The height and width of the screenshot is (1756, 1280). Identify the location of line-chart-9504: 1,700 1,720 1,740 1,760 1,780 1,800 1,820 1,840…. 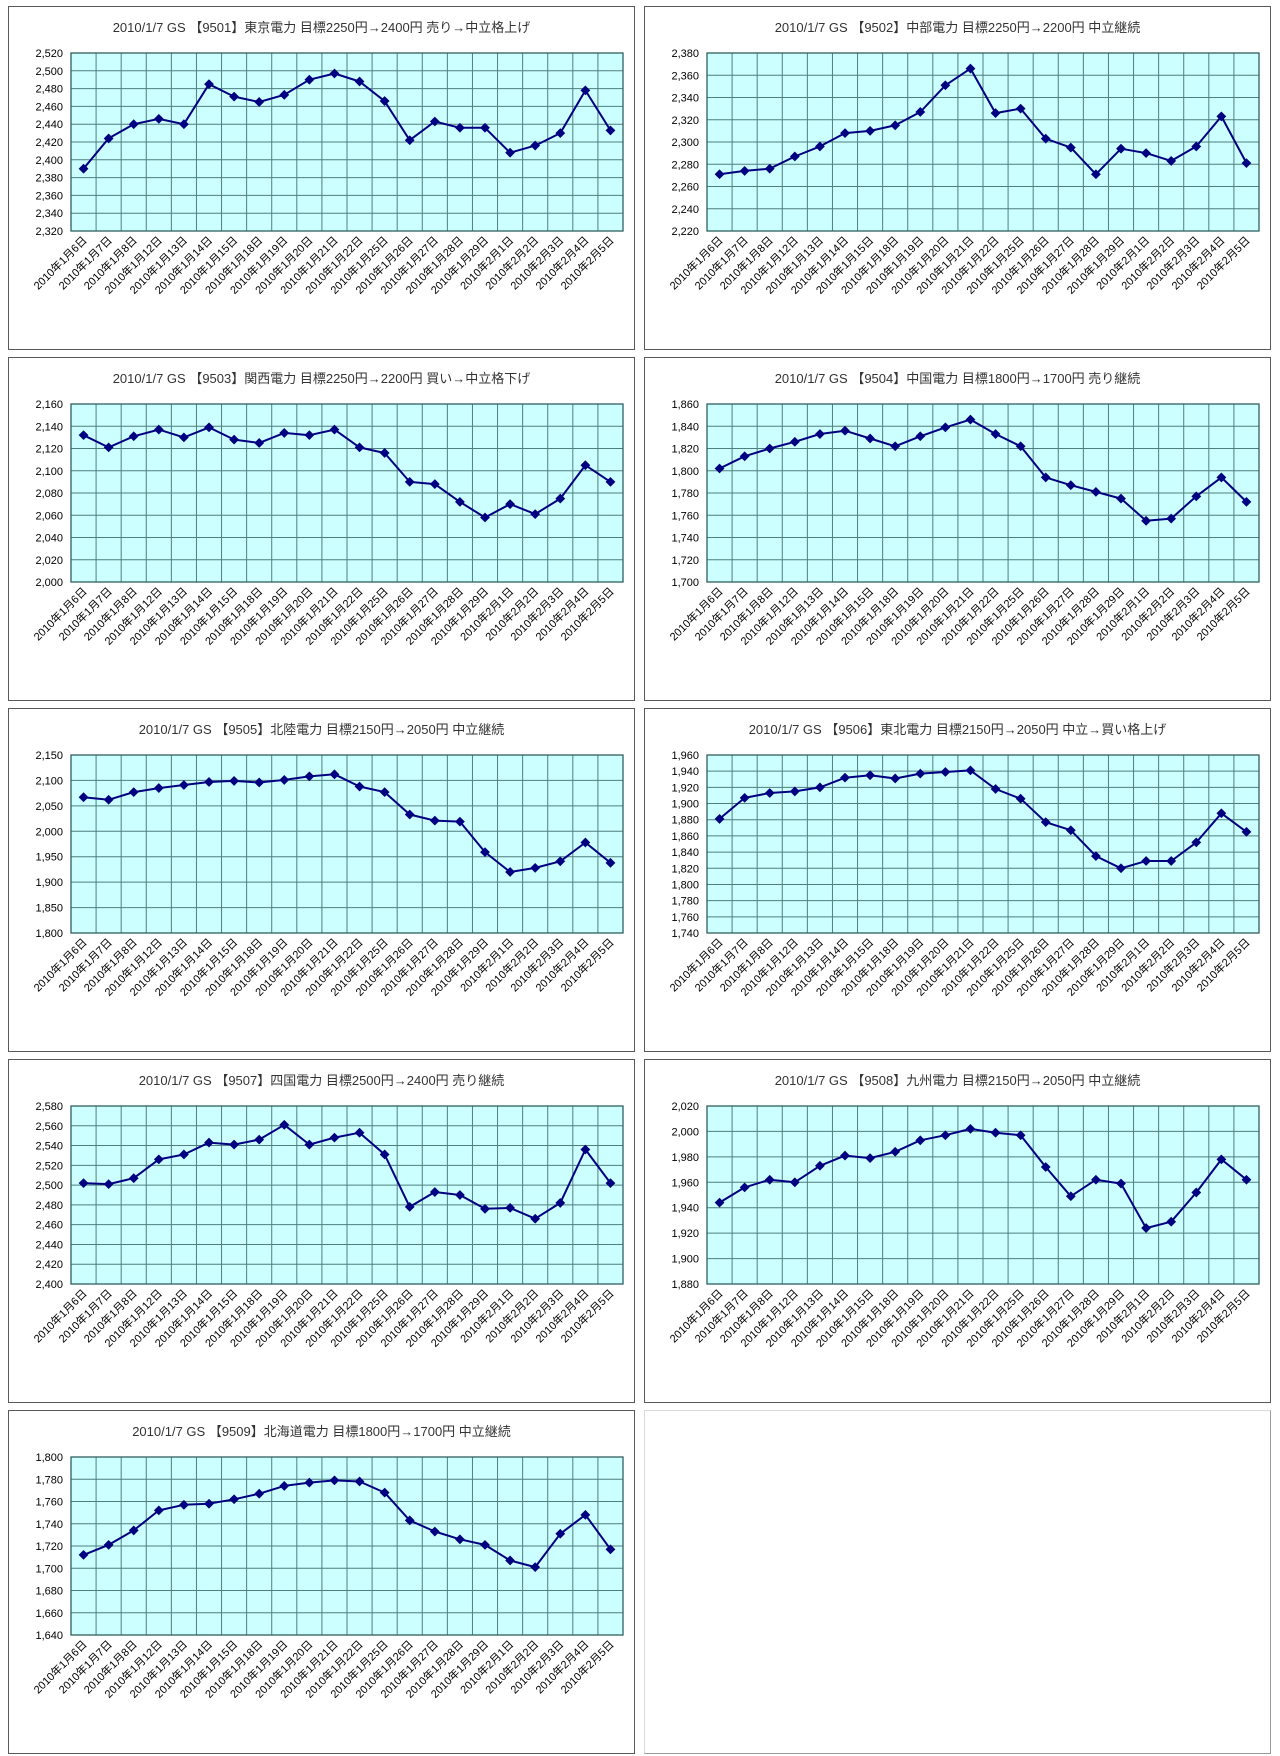
(963, 523).